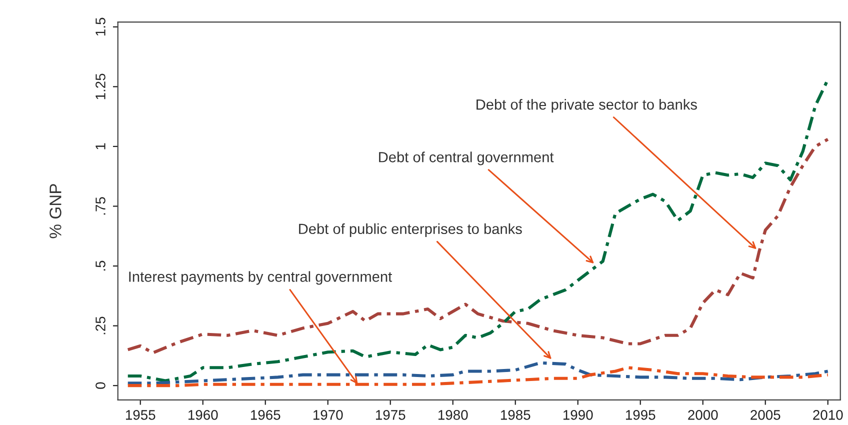 The image size is (848, 425). Describe the element at coordinates (101, 265) in the screenshot. I see `y-tick-label: .5` at that location.